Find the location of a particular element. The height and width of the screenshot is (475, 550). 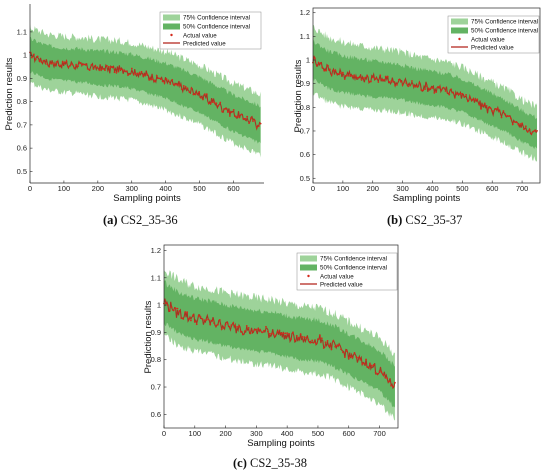

x-tick-label: 400 is located at coordinates (287, 433).